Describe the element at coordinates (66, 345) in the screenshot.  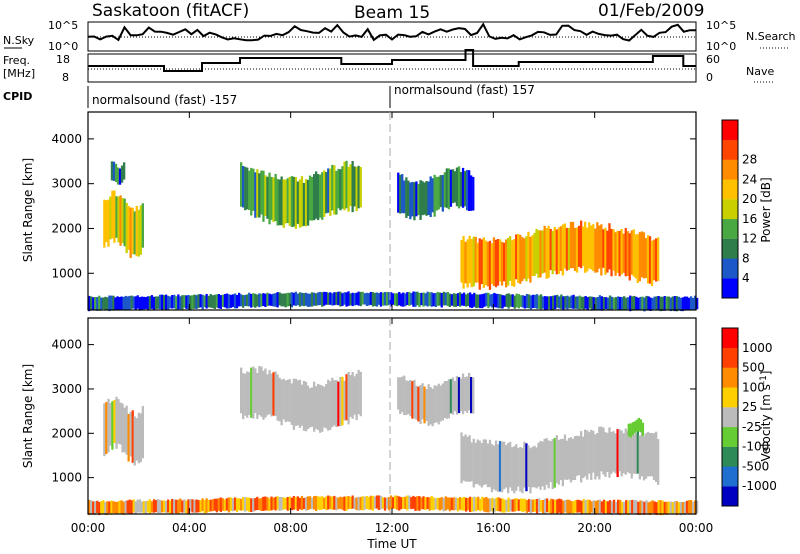
I see `velocity-range-tick-label: 4000` at that location.